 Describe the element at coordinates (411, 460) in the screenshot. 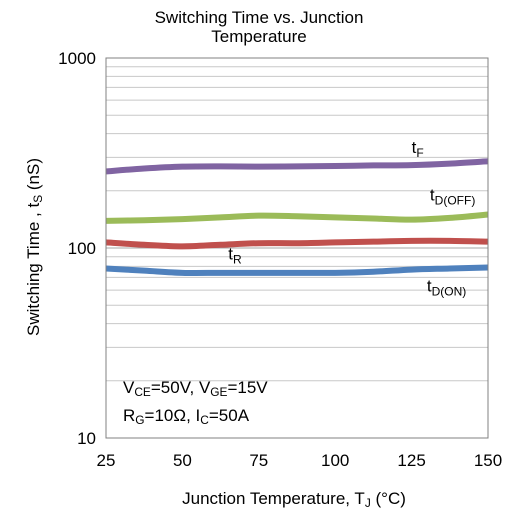

I see `x-tick-label: 125` at that location.